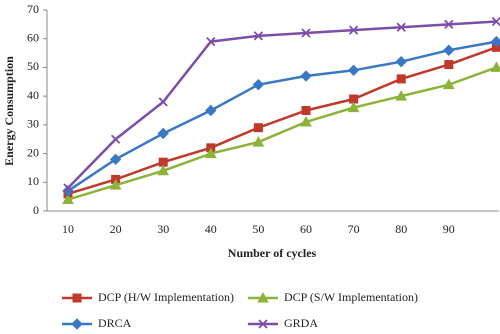  What do you see at coordinates (211, 229) in the screenshot?
I see `x-tick-label: 40` at bounding box center [211, 229].